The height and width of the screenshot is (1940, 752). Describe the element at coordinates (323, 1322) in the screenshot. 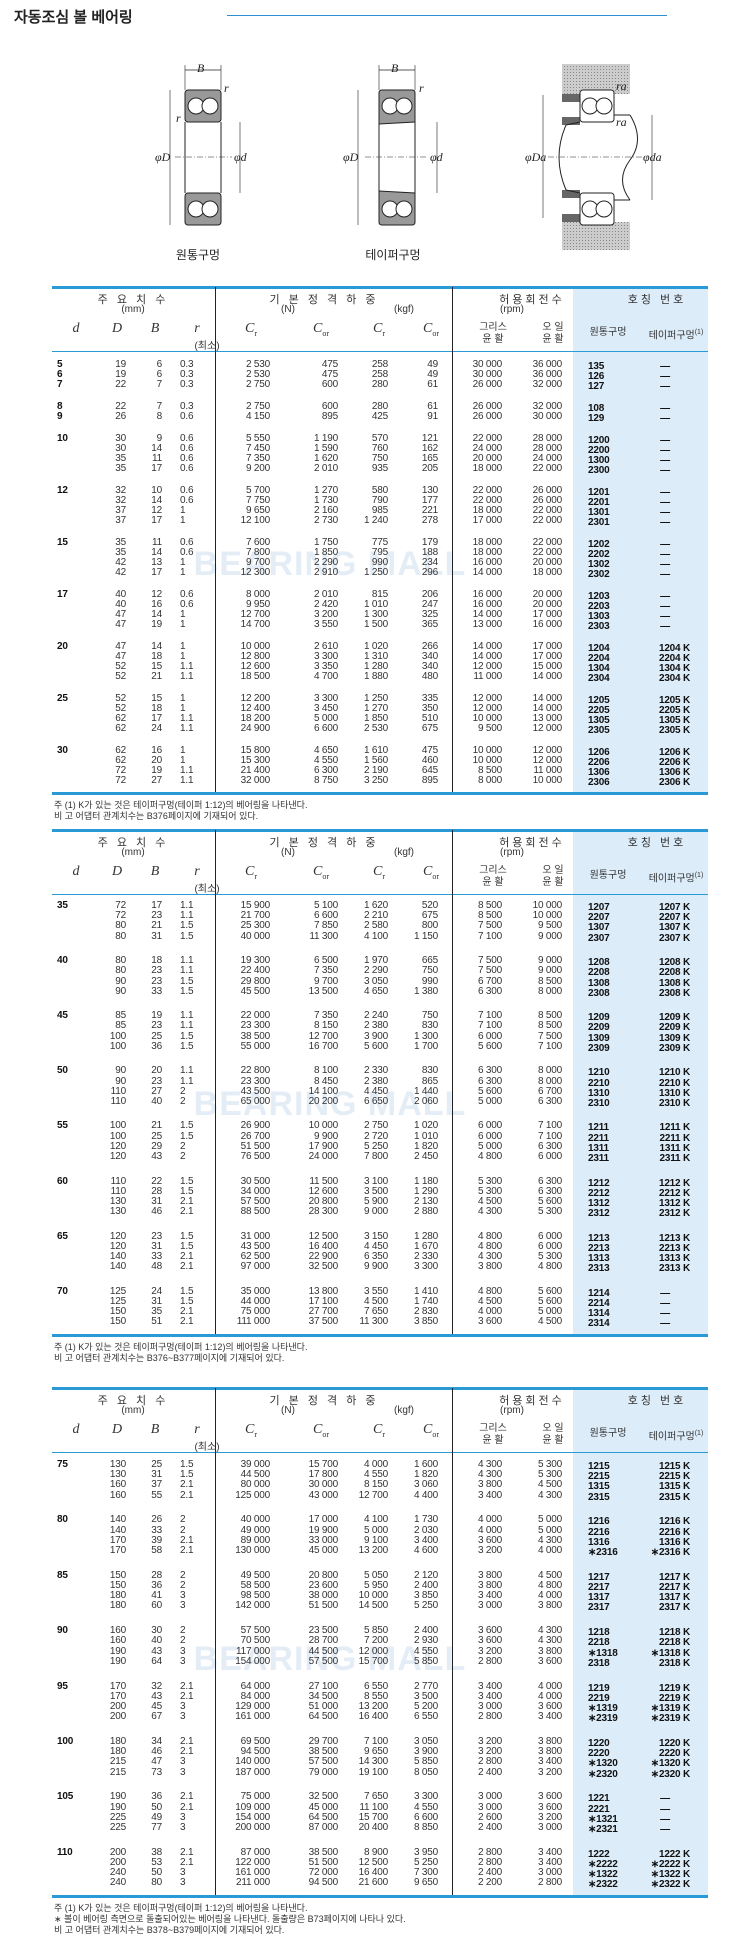

I see `cor-n-cell: 37 500` at that location.